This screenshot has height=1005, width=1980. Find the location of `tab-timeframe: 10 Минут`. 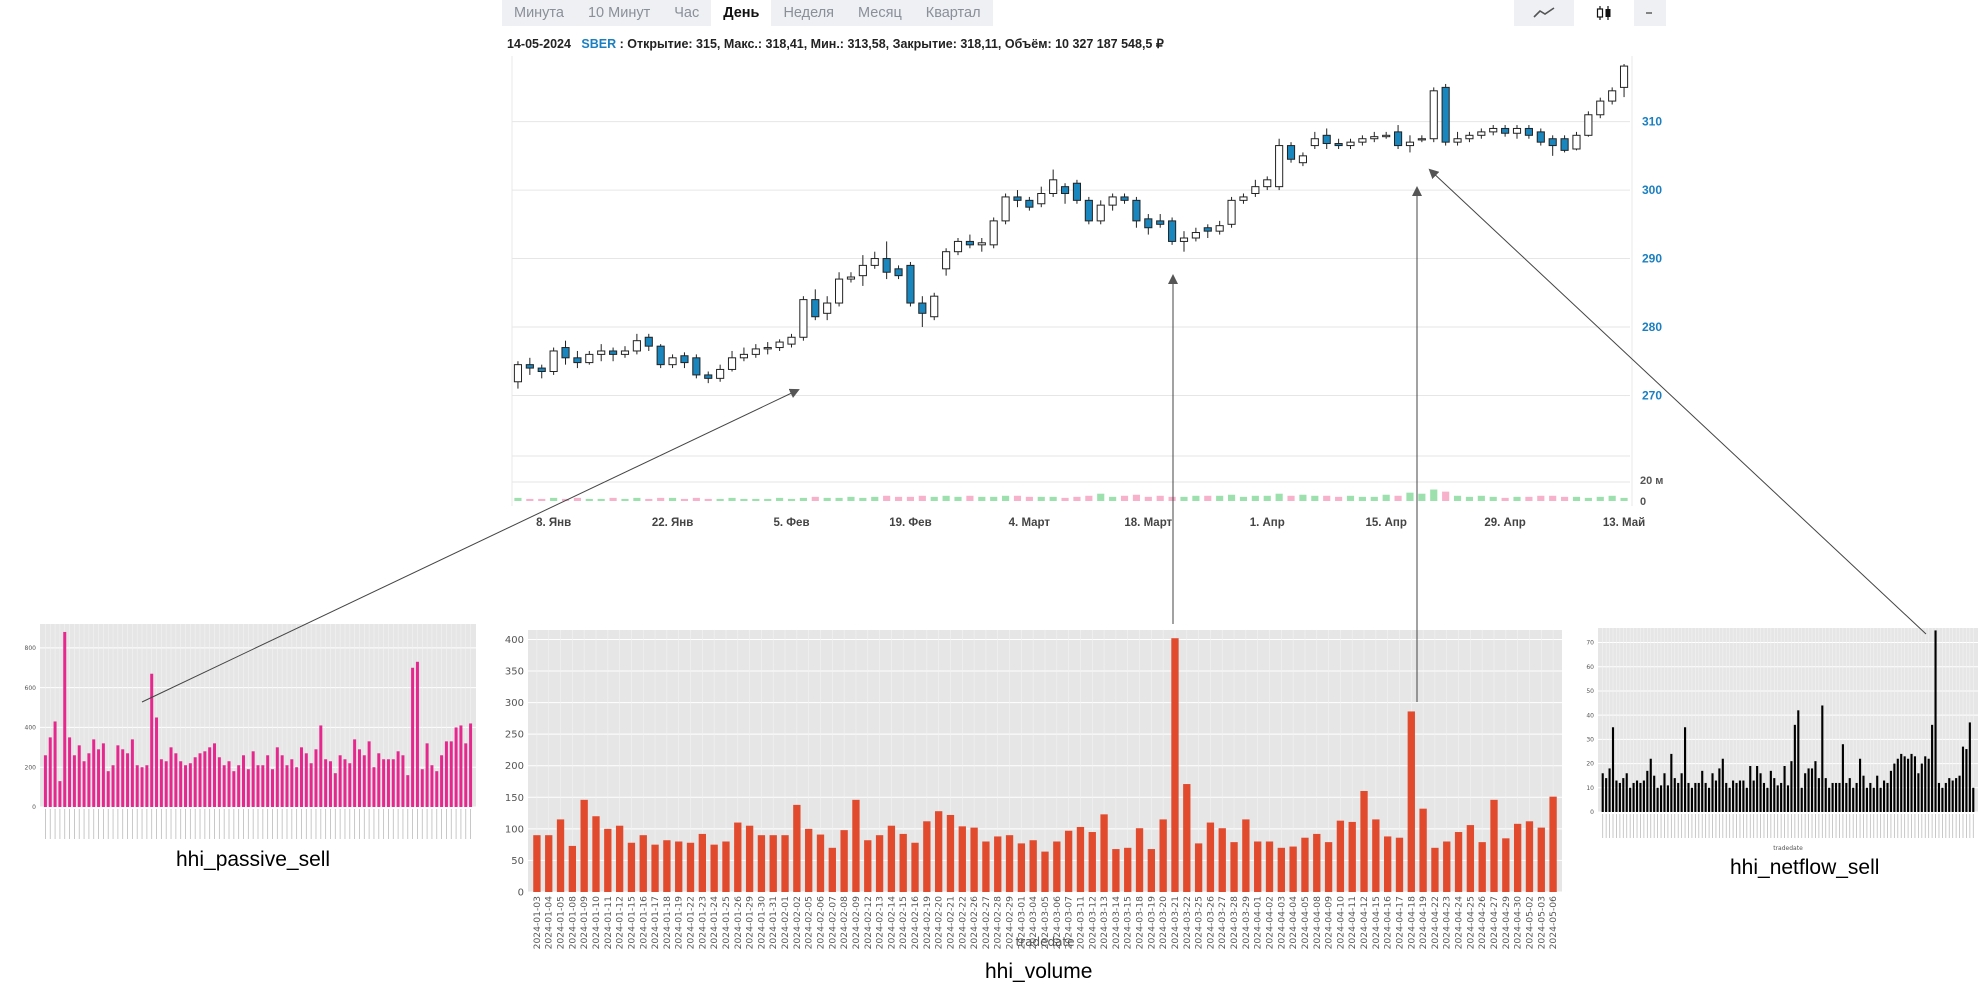

tab-timeframe: 10 Минут is located at coordinates (619, 13).